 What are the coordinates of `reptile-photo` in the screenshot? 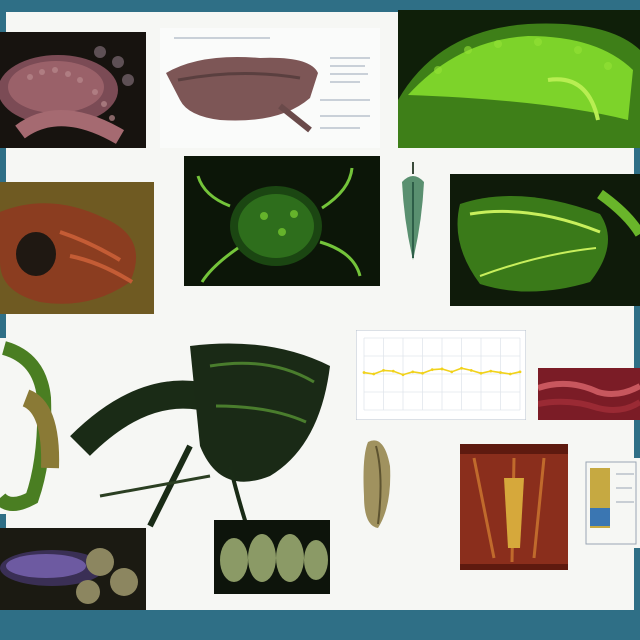 It's located at (73, 90).